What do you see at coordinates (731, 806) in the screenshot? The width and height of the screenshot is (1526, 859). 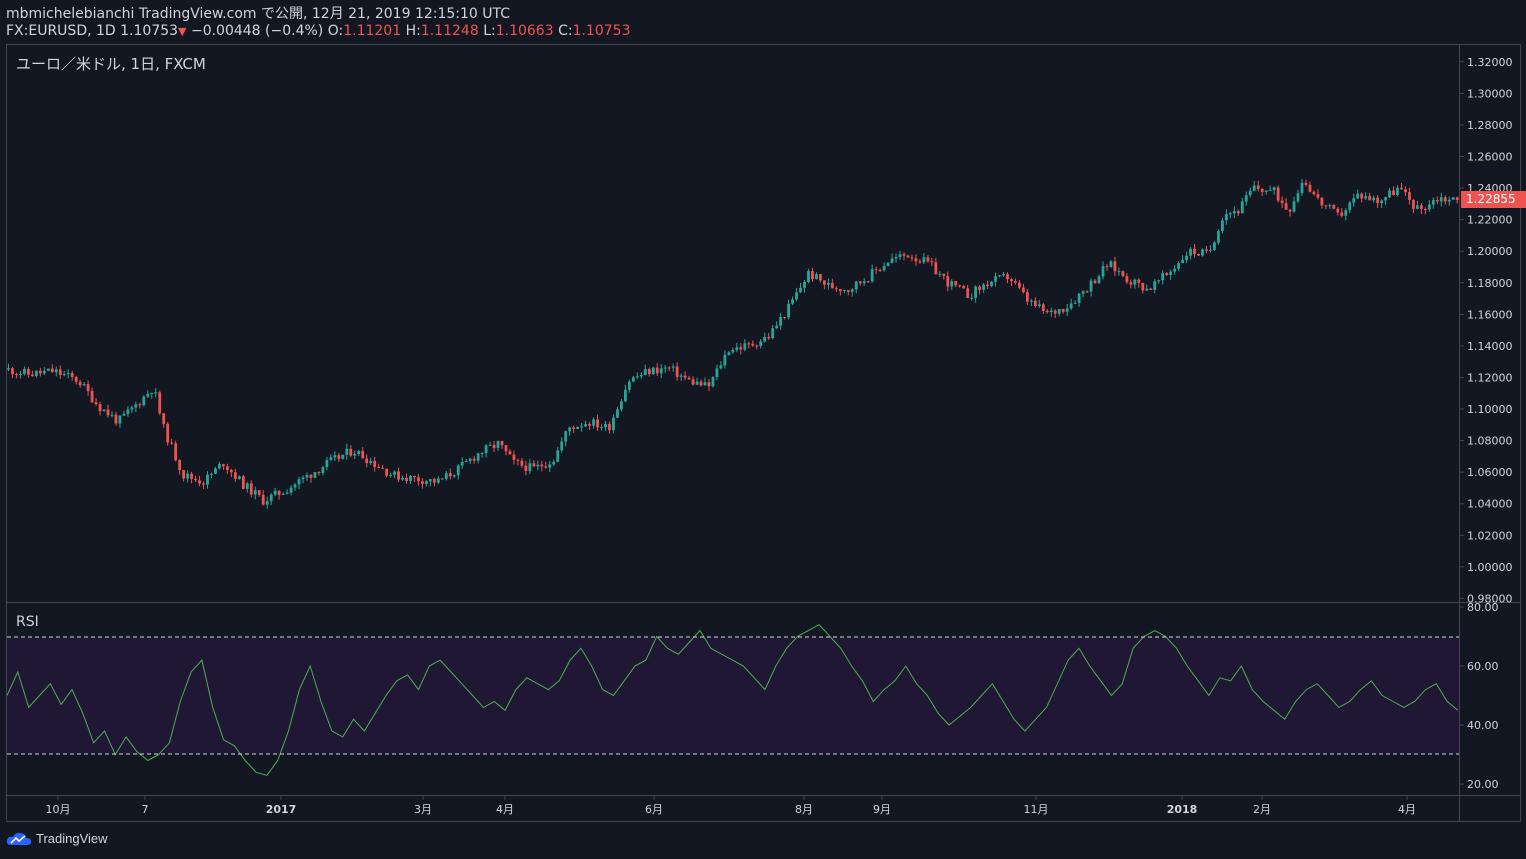 I see `time-axis: 10月 7 2017 3月 4月 6月 8月 9月 11月 2018 2月 4月` at bounding box center [731, 806].